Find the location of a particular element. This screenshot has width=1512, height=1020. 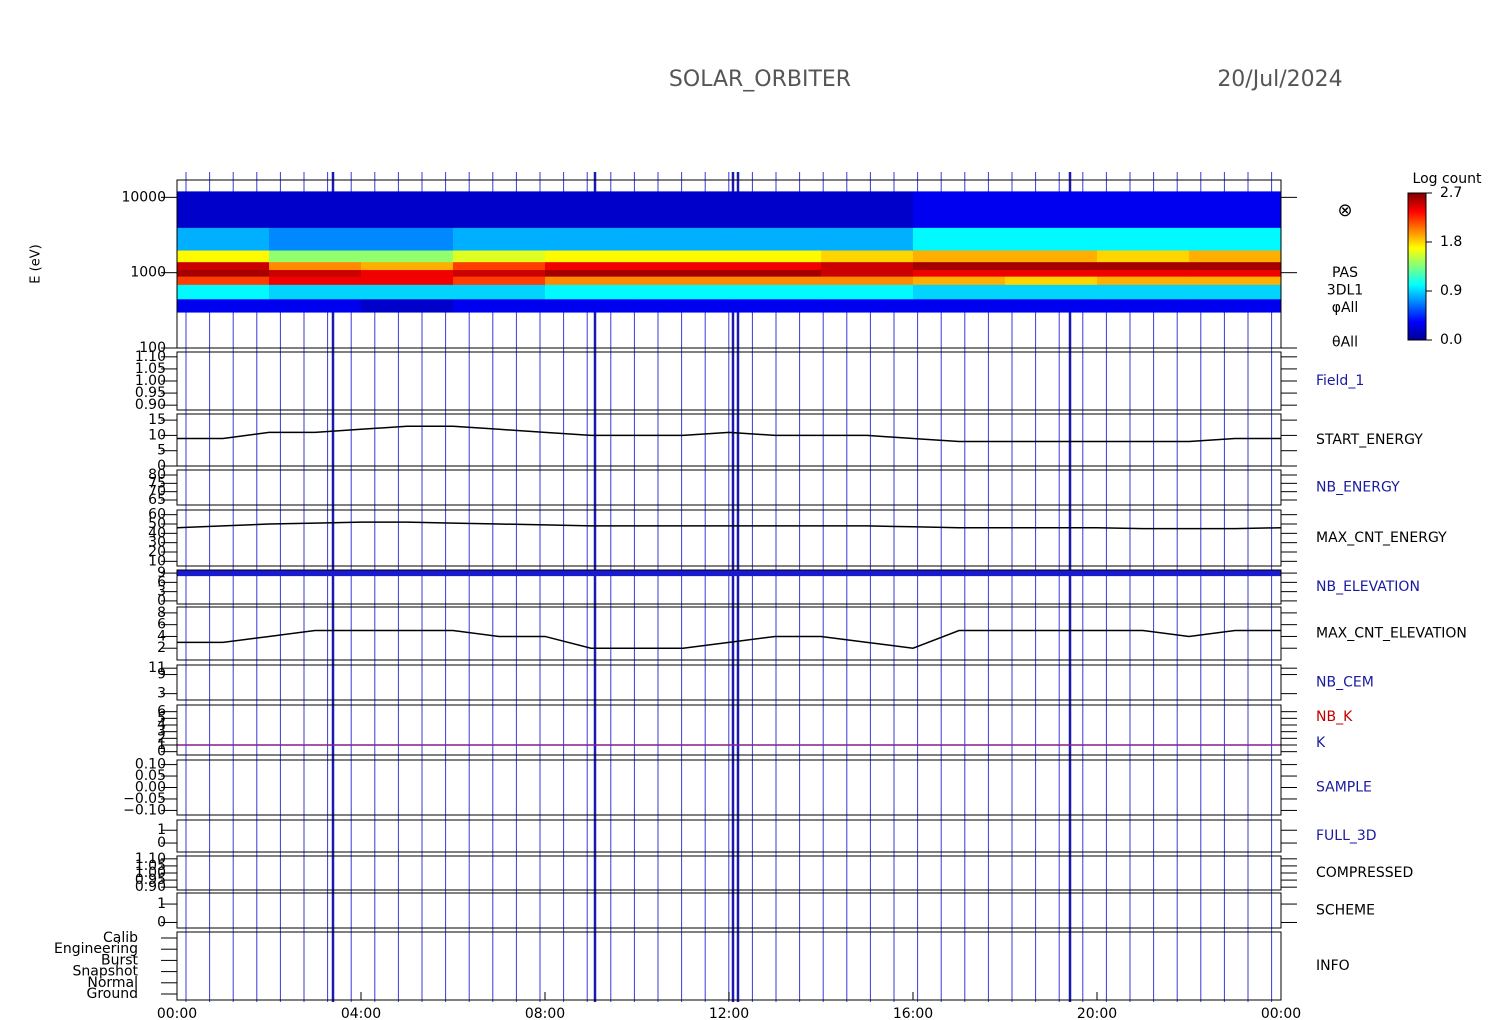

panel-label: Field_1 is located at coordinates (1340, 381).